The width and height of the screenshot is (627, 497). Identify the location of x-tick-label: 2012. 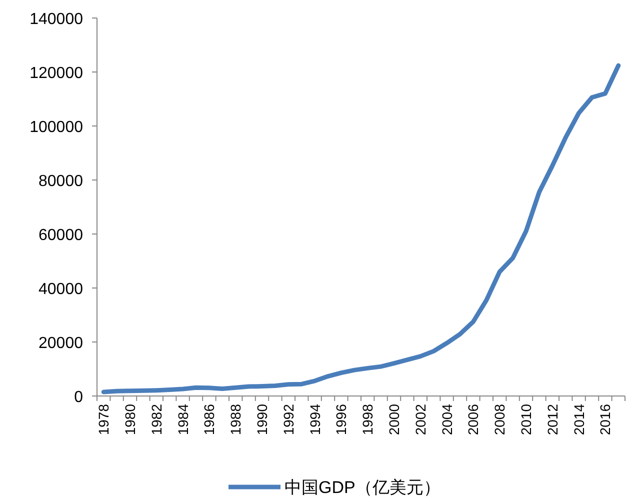
(552, 420).